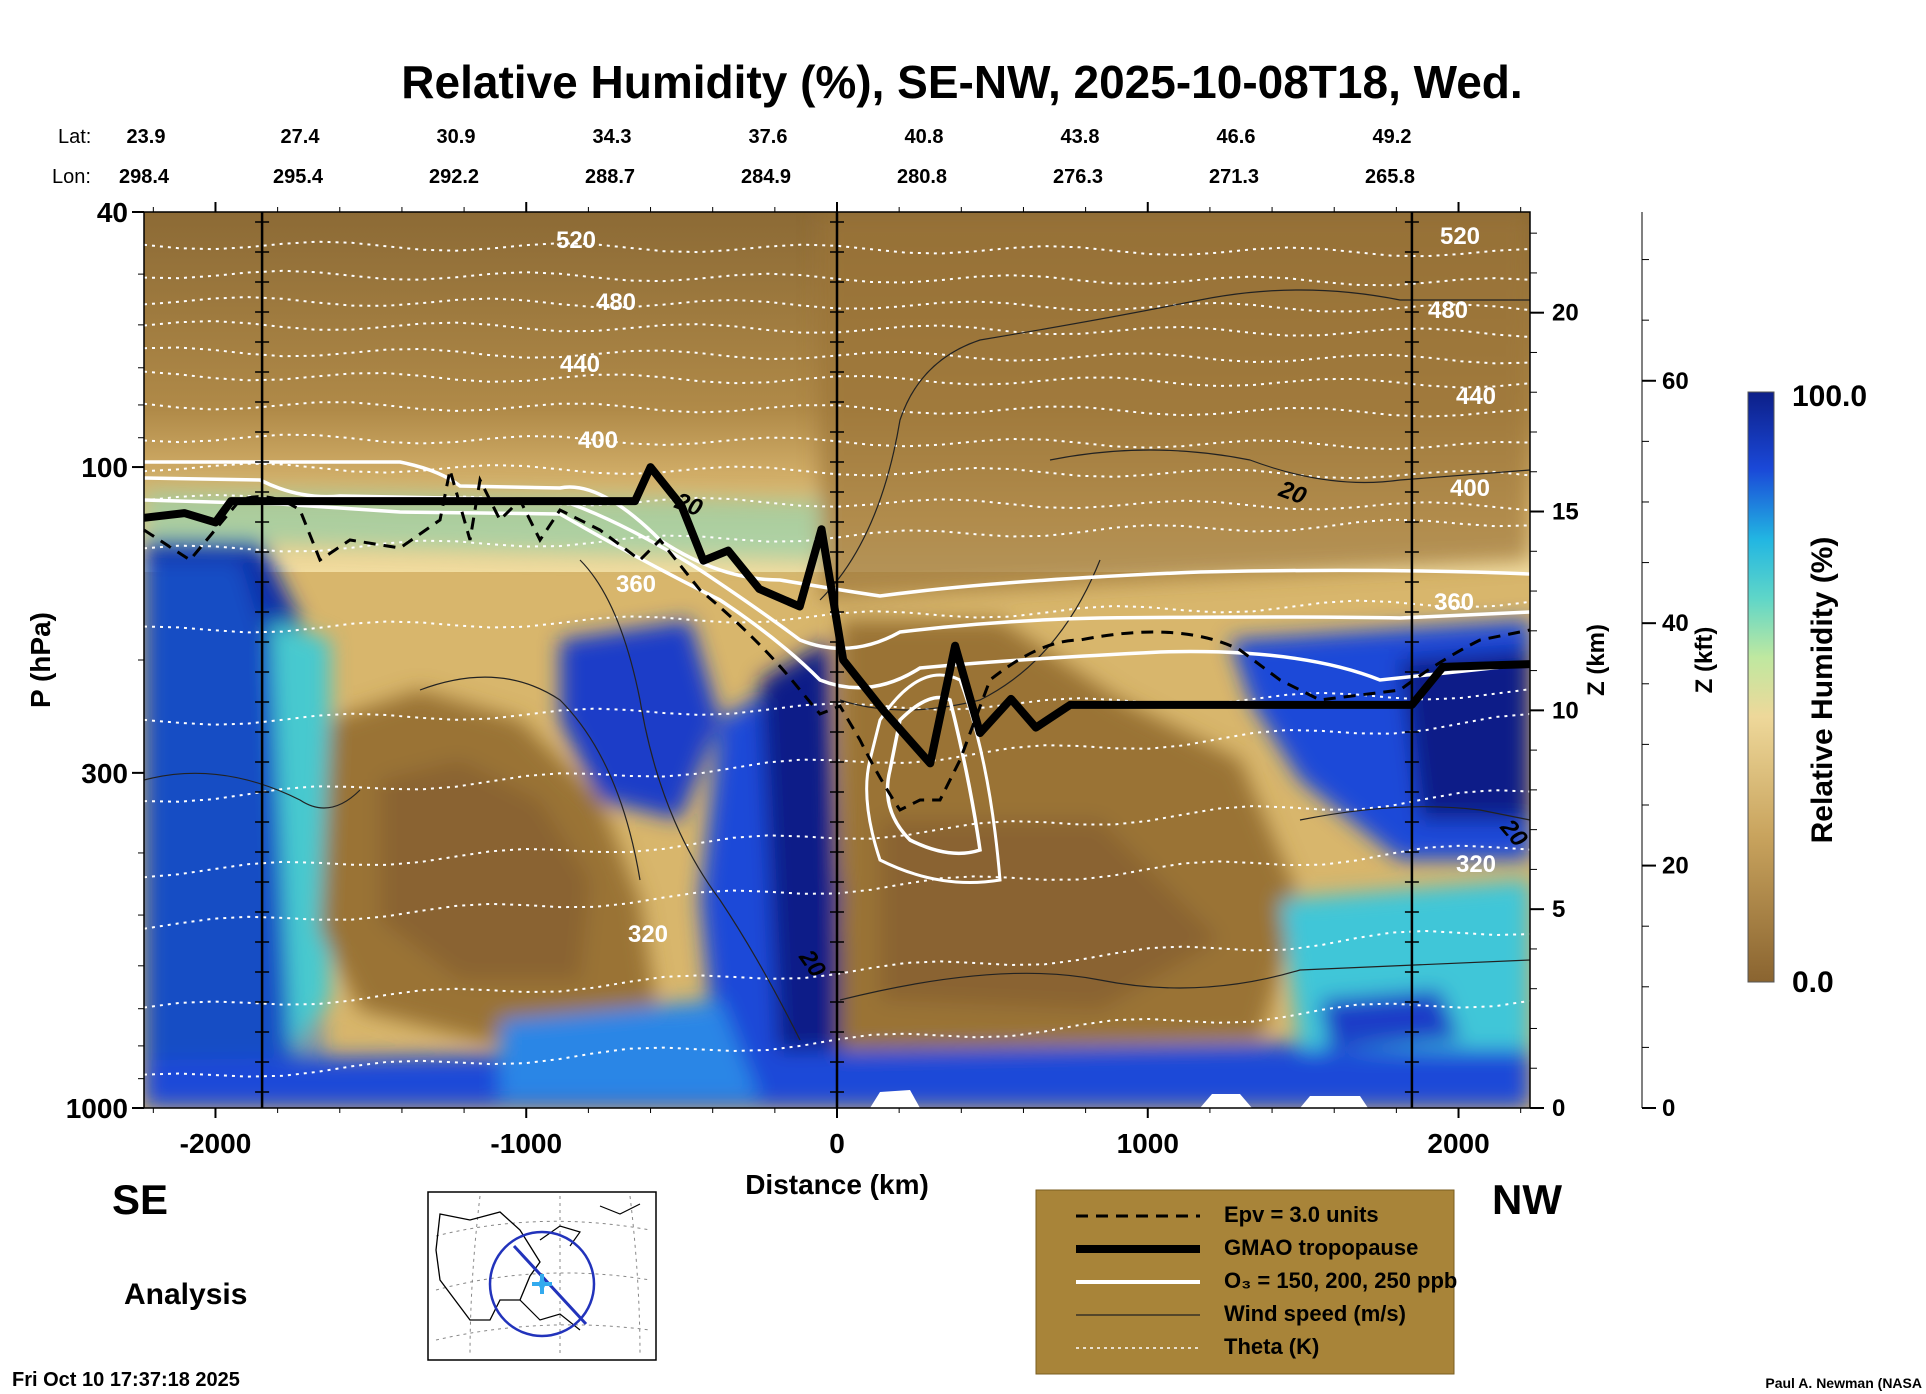 The height and width of the screenshot is (1394, 1926). I want to click on lat-value: 40.8, so click(924, 137).